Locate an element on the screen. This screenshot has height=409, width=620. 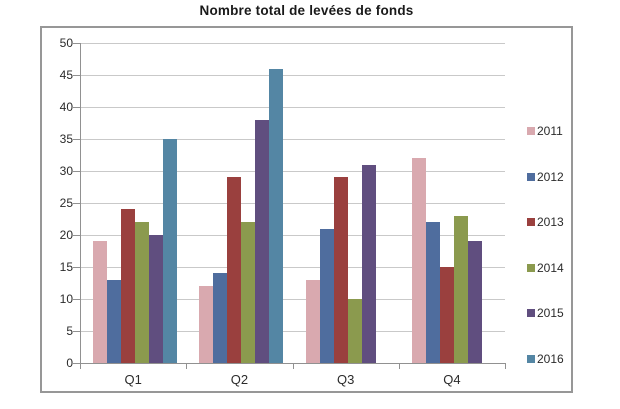
bar-2014-Q2 is located at coordinates (248, 292).